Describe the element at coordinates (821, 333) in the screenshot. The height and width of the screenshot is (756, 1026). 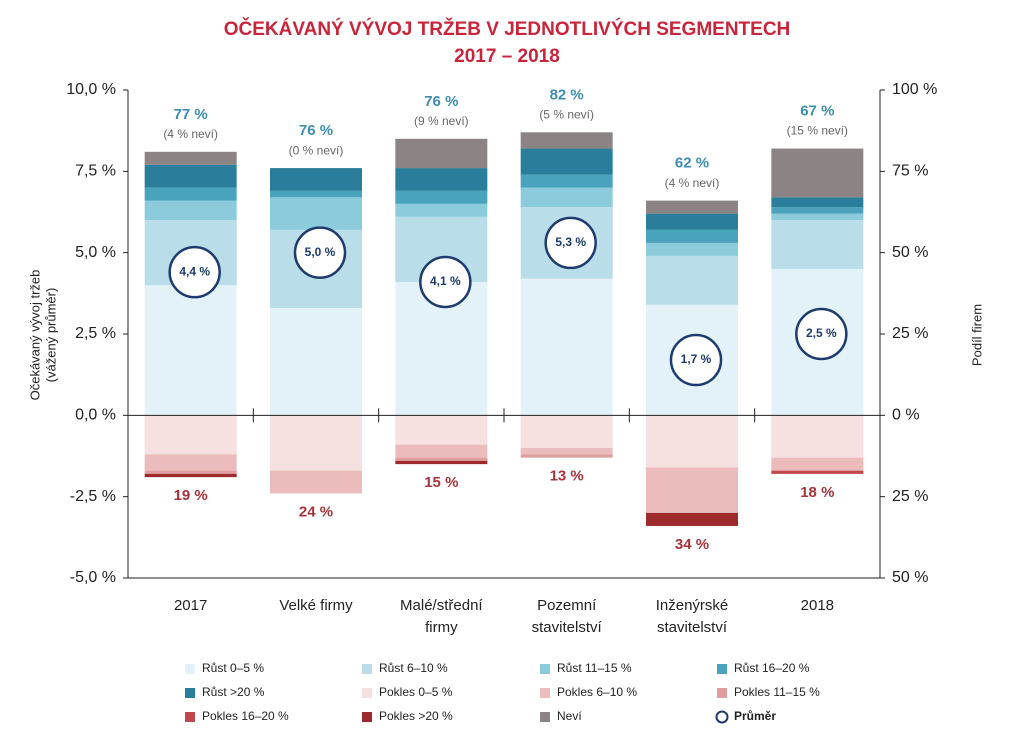
I see `average-label: 2,5 %` at that location.